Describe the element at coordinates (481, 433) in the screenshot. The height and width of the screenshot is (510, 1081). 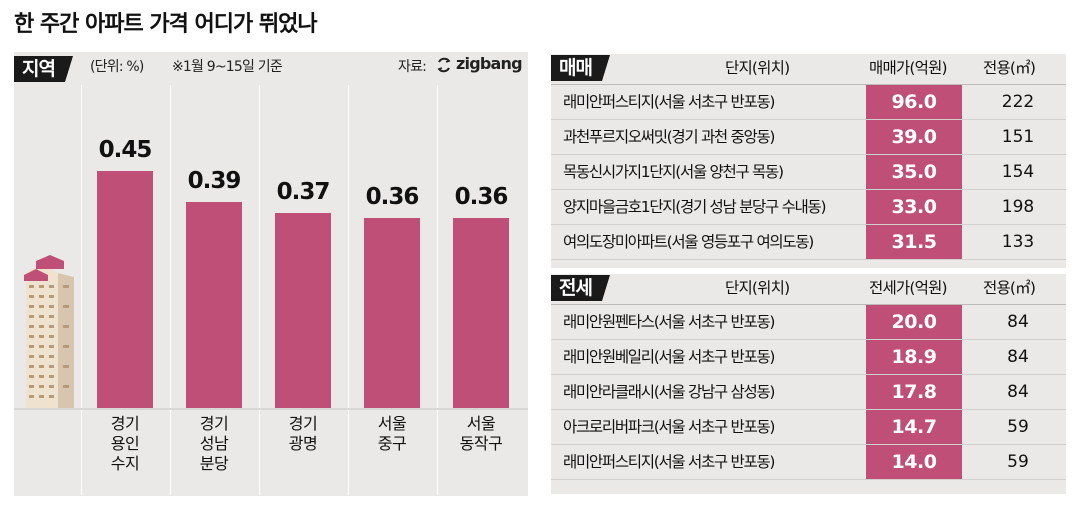
I see `category-label-4: 서울 동작구` at that location.